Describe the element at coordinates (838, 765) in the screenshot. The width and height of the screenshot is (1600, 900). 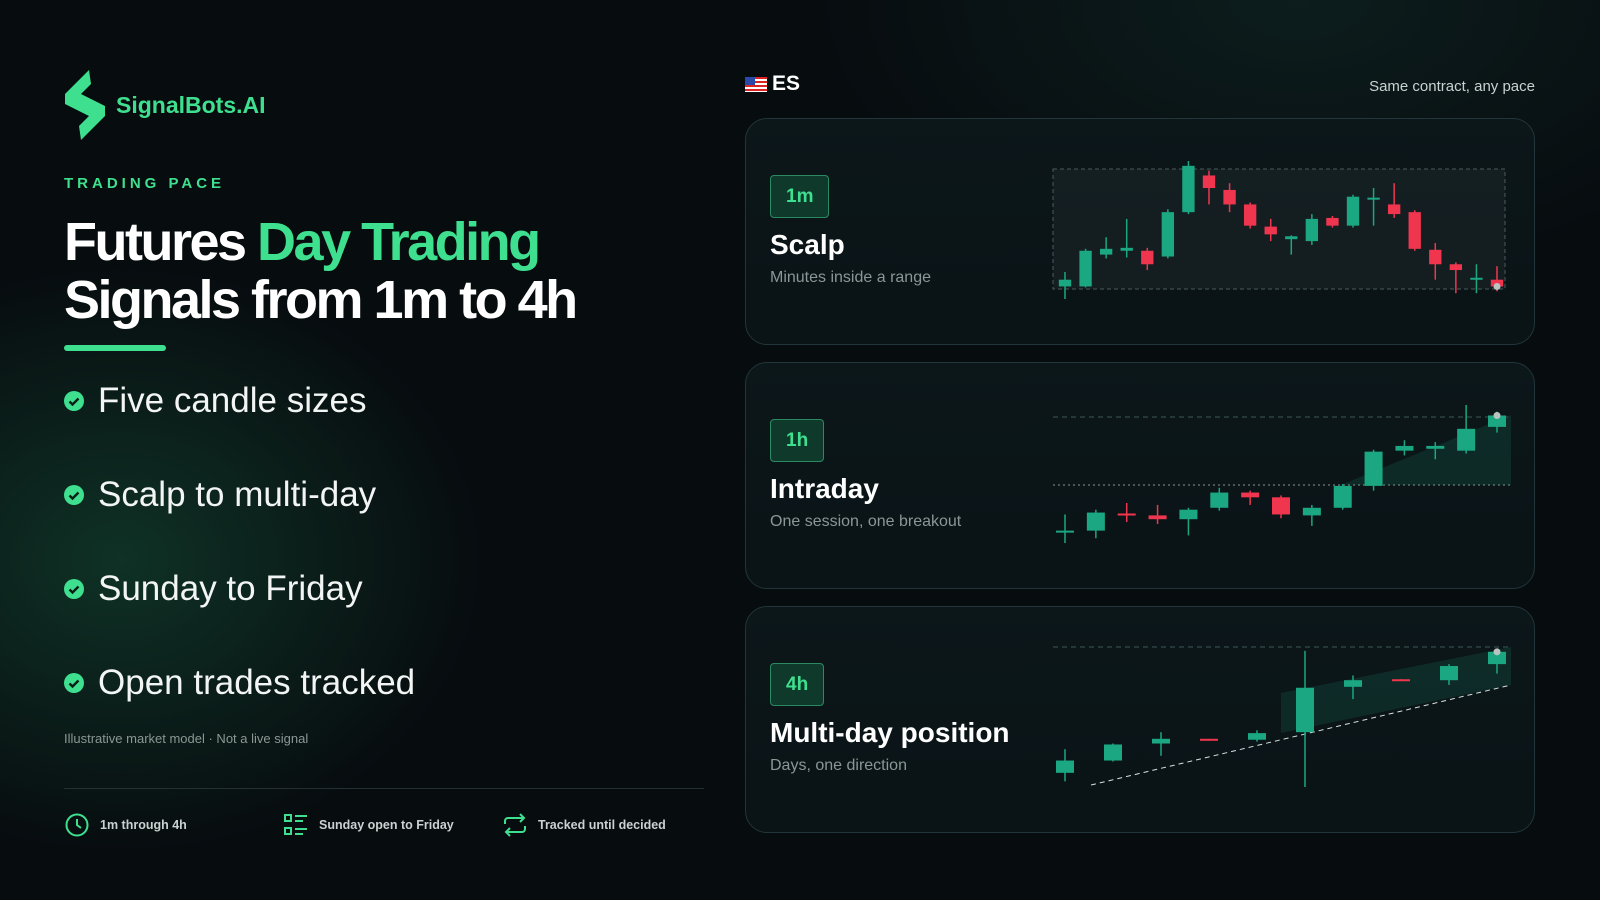
I see `card-subtitle: Days, one direction` at that location.